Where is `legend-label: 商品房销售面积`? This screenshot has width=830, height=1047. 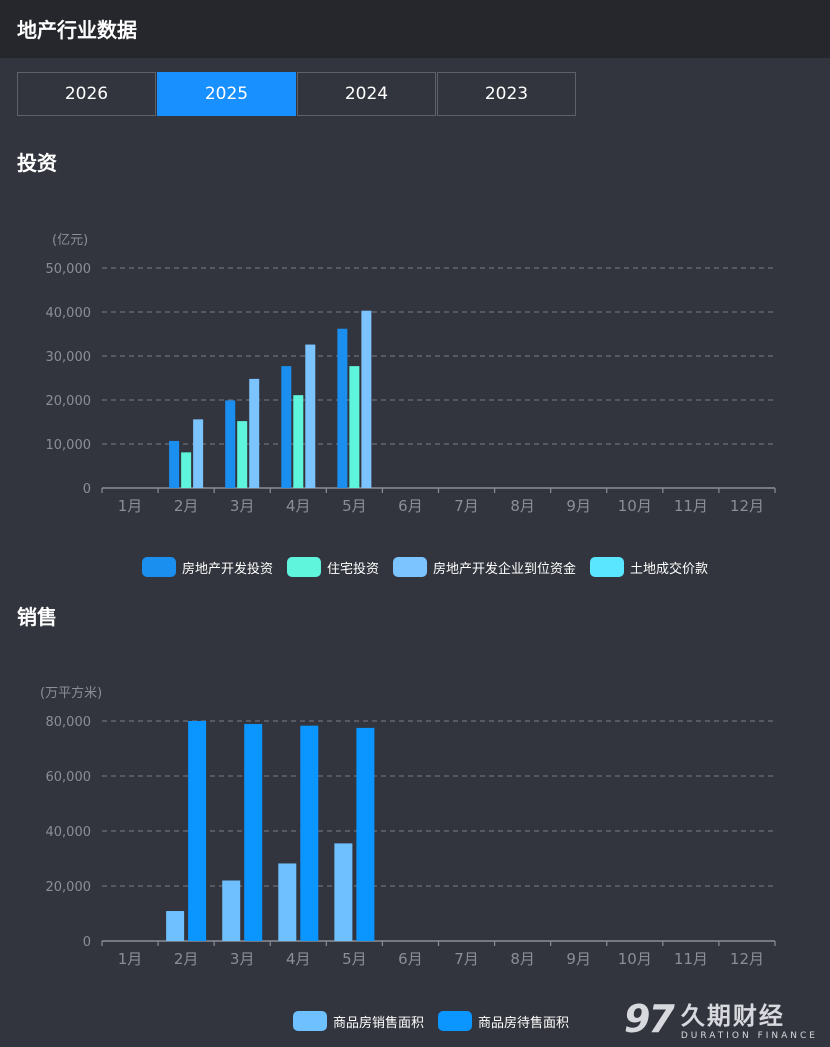 legend-label: 商品房销售面积 is located at coordinates (379, 1023).